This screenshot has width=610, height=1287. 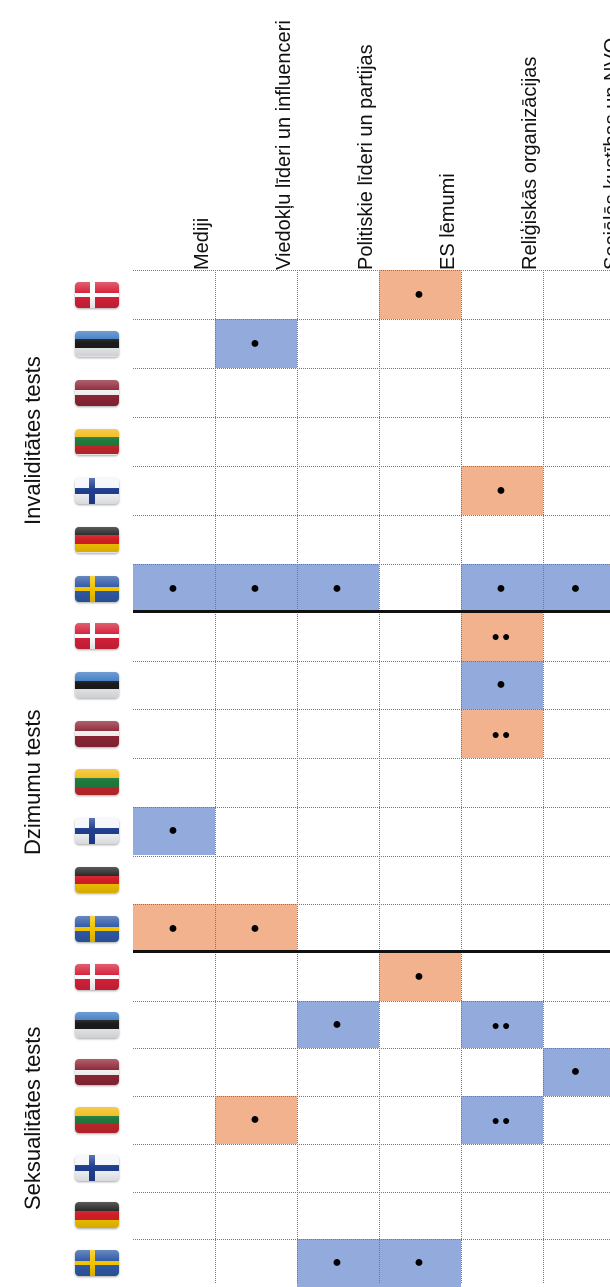 What do you see at coordinates (576, 135) in the screenshot?
I see `column-header: Sociālās kustības un NVO` at bounding box center [576, 135].